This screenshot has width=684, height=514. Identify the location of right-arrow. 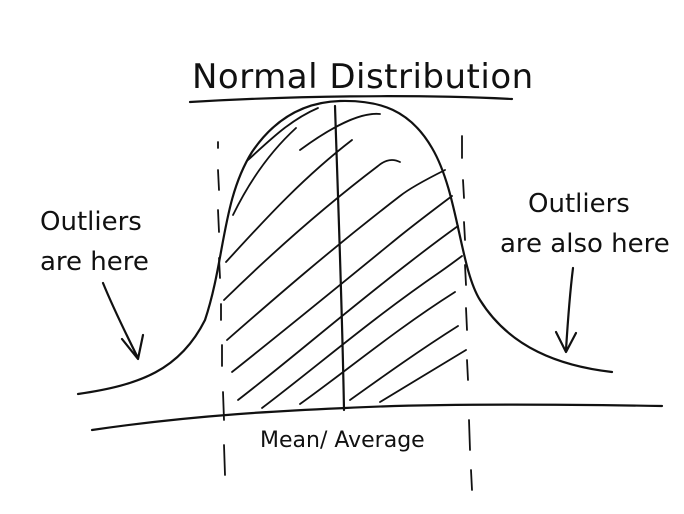
(566, 310).